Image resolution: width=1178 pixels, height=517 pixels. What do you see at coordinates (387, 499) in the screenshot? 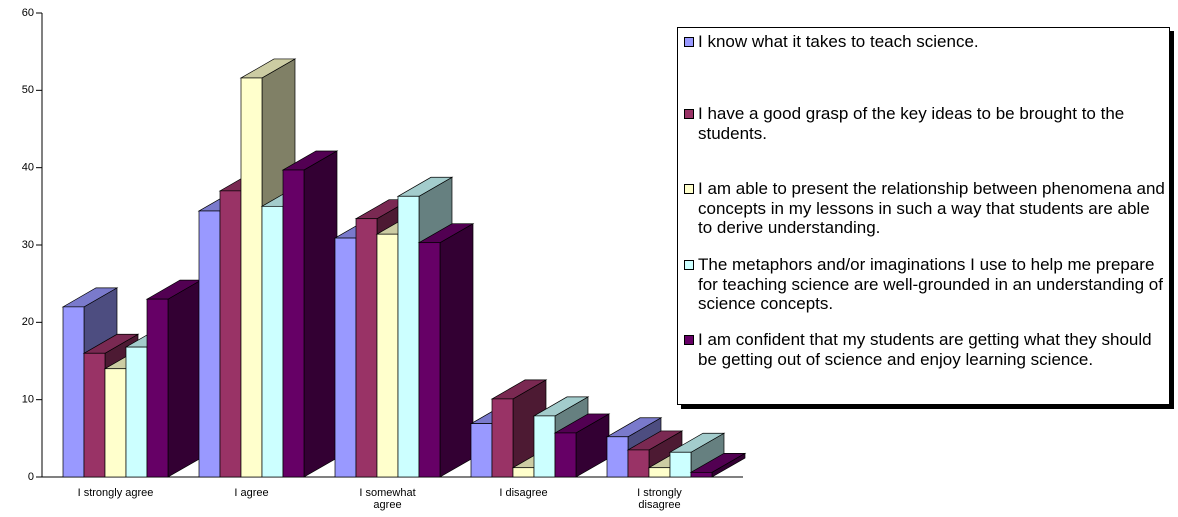
I see `x-tick-label: I somewhat agree` at bounding box center [387, 499].